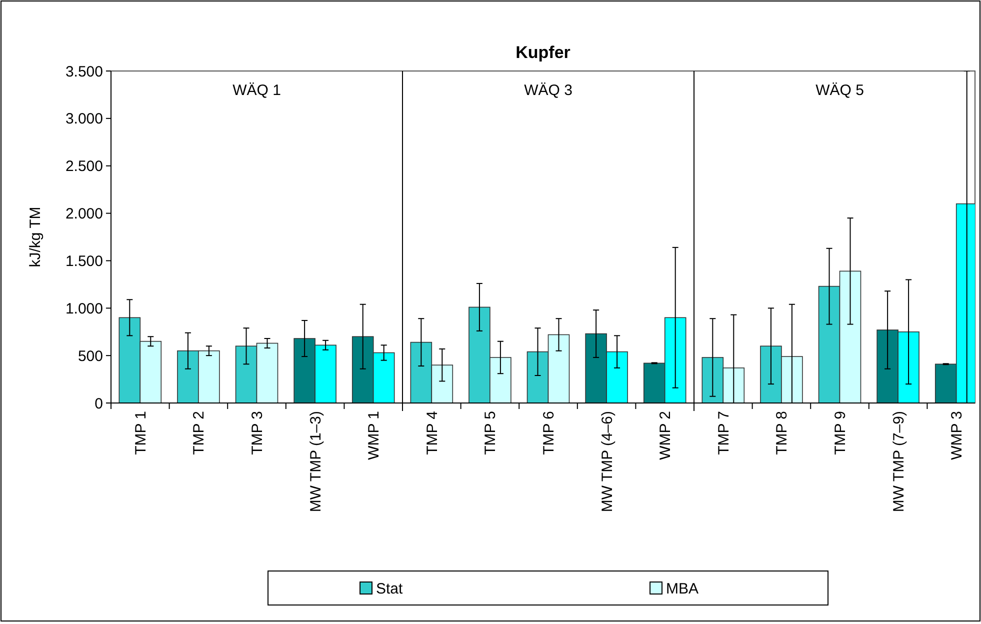 The image size is (981, 624). Describe the element at coordinates (491, 433) in the screenshot. I see `x-tick-label: TMP 5` at that location.